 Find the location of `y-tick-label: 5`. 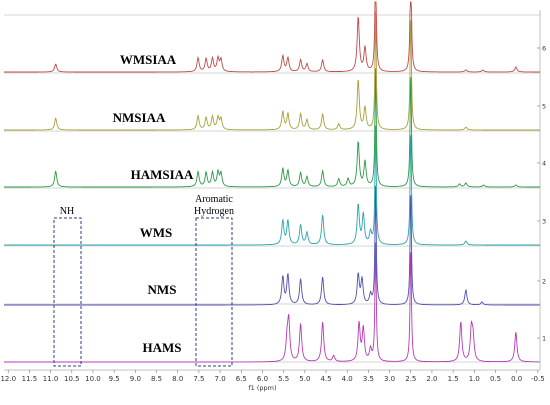

y-tick-label: 5 is located at coordinates (544, 107).